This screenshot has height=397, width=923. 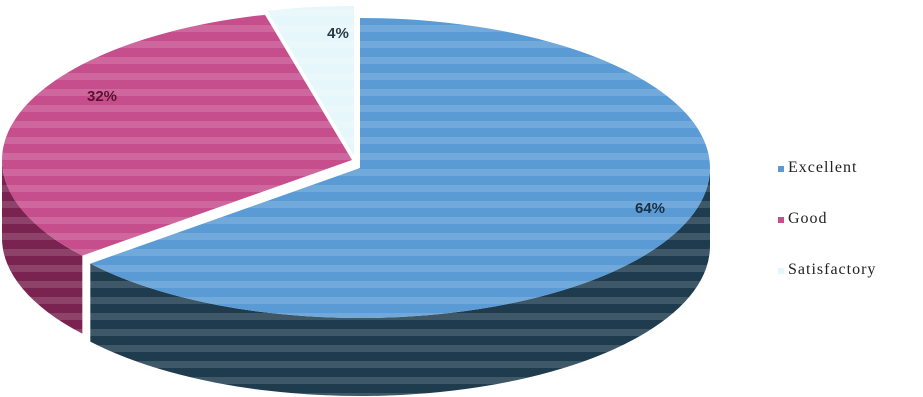 What do you see at coordinates (808, 218) in the screenshot?
I see `legend-label-good: Good` at bounding box center [808, 218].